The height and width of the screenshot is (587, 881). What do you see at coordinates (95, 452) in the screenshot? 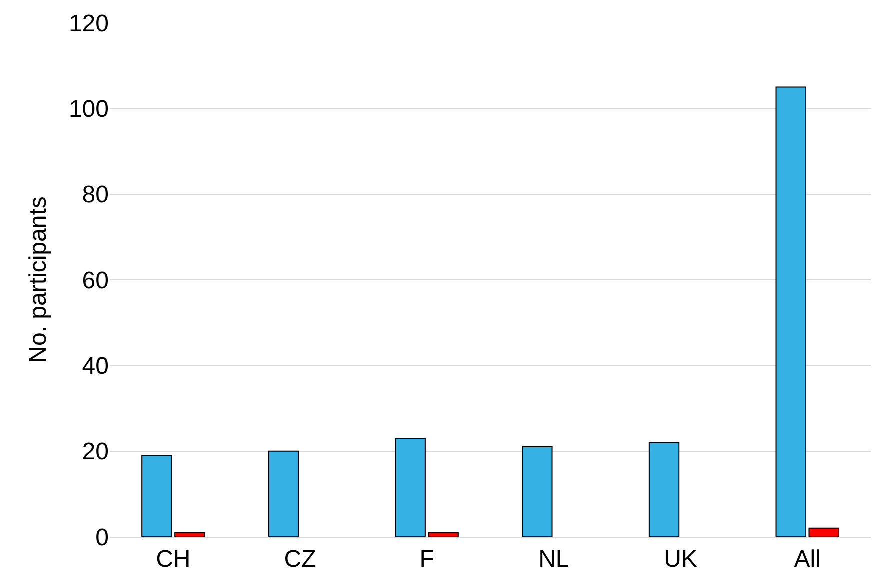
I see `y-tick-label: 20` at bounding box center [95, 452].